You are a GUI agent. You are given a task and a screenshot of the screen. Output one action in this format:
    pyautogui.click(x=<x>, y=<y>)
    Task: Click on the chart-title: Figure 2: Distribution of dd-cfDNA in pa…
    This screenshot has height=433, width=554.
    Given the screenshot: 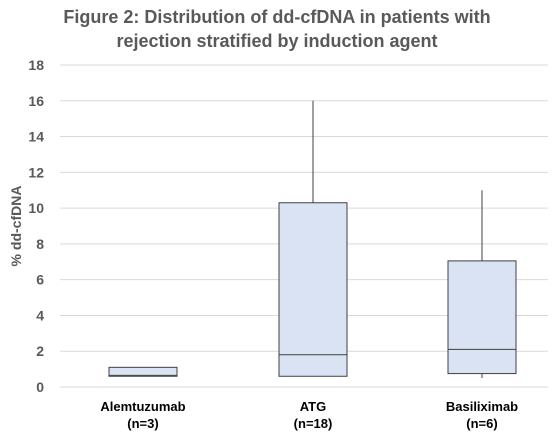 What is the action you would take?
    pyautogui.click(x=276, y=29)
    